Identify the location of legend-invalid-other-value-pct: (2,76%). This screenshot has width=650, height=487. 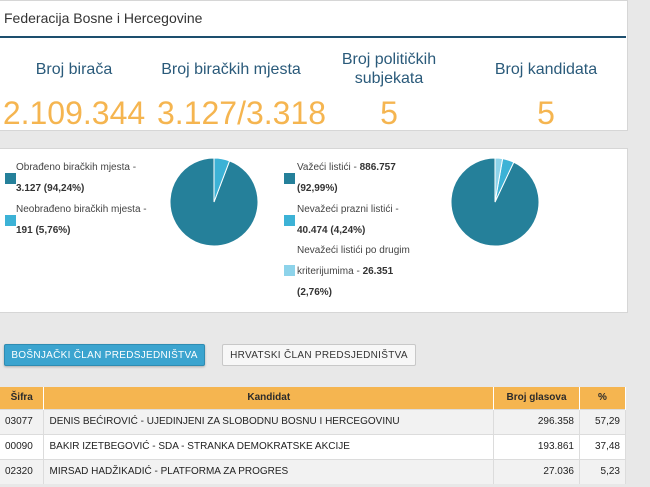
(315, 292).